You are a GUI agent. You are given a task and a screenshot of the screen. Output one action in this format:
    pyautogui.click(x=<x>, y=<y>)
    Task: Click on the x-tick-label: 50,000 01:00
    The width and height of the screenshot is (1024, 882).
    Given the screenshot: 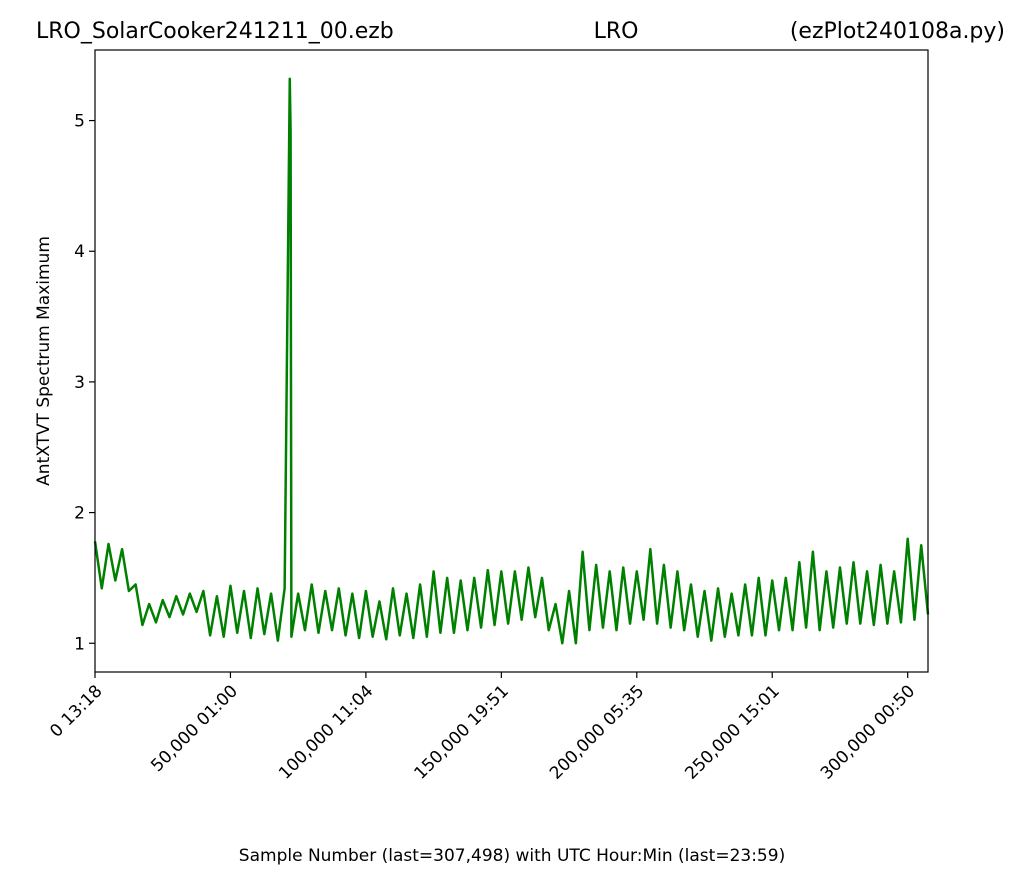 What is the action you would take?
    pyautogui.click(x=194, y=728)
    